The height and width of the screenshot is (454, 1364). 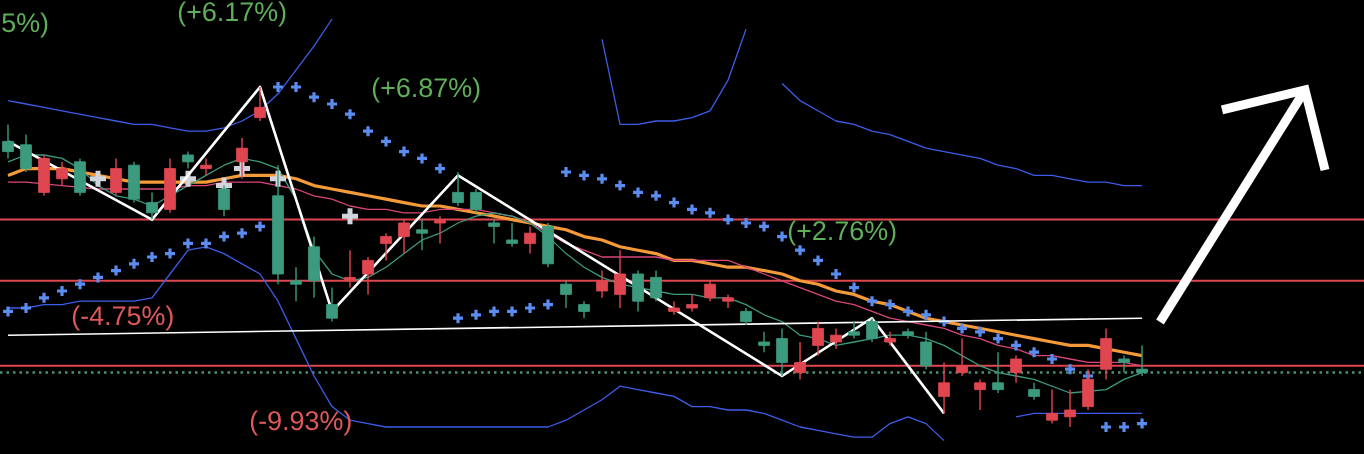 What do you see at coordinates (426, 90) in the screenshot?
I see `annotation: (+6.87%)` at bounding box center [426, 90].